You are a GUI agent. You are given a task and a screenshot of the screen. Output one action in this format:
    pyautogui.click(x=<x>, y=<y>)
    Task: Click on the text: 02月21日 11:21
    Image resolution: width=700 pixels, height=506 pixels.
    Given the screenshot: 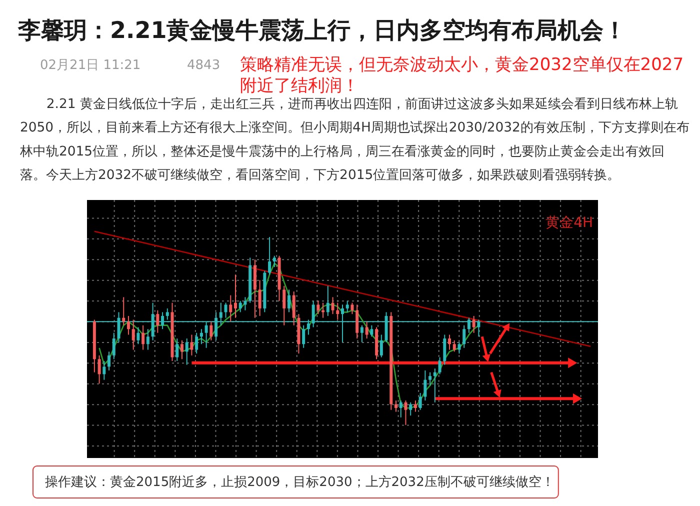 What is the action you would take?
    pyautogui.click(x=90, y=65)
    